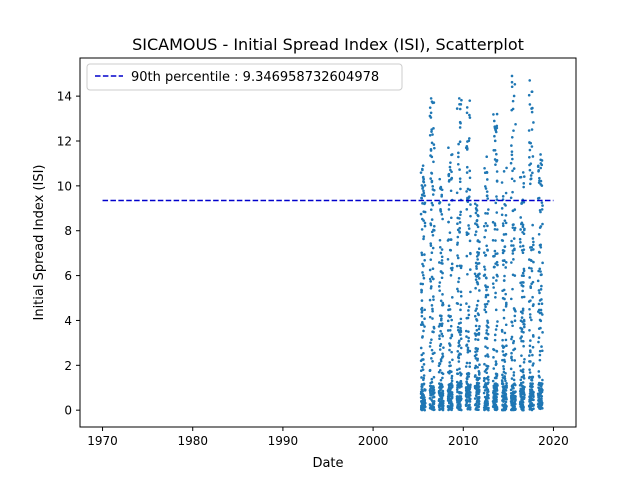  I want to click on x-tick-label: 1980, so click(192, 441).